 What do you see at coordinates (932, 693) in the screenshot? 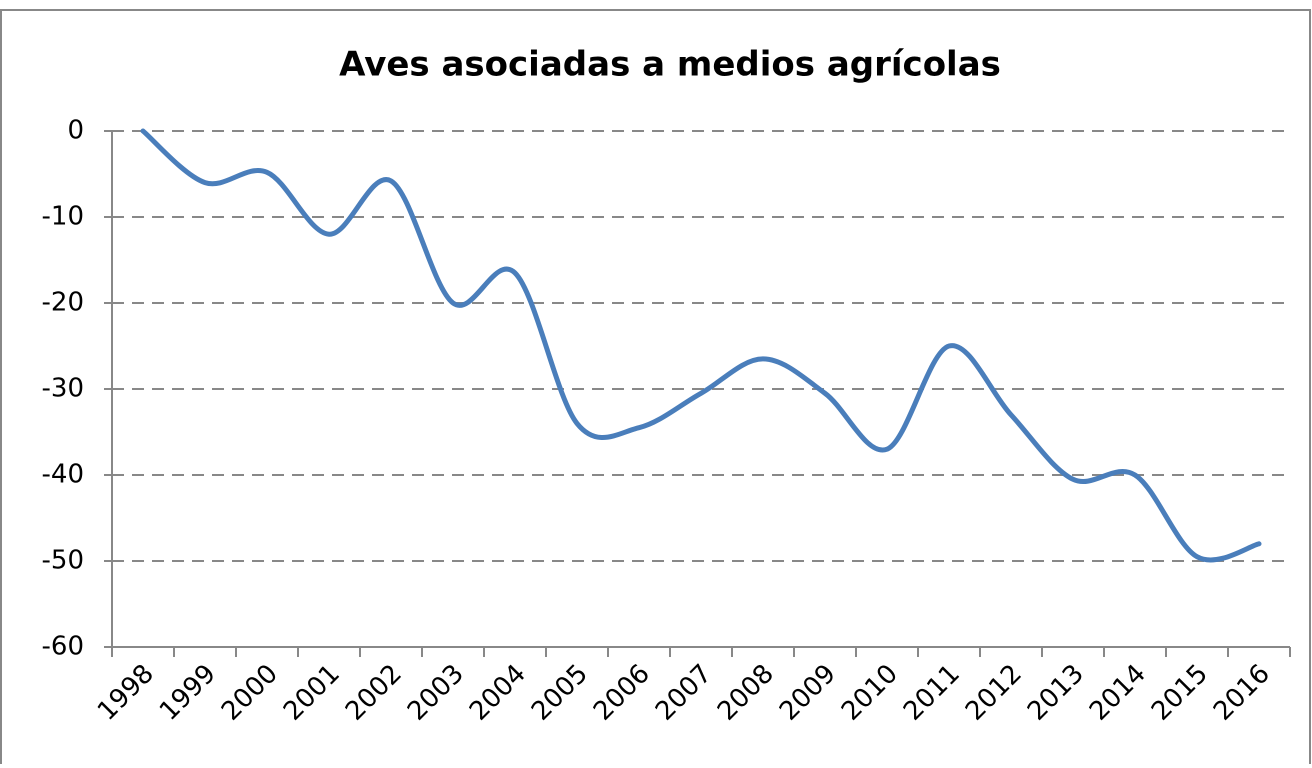
I see `x-tick-label: 2011` at bounding box center [932, 693].